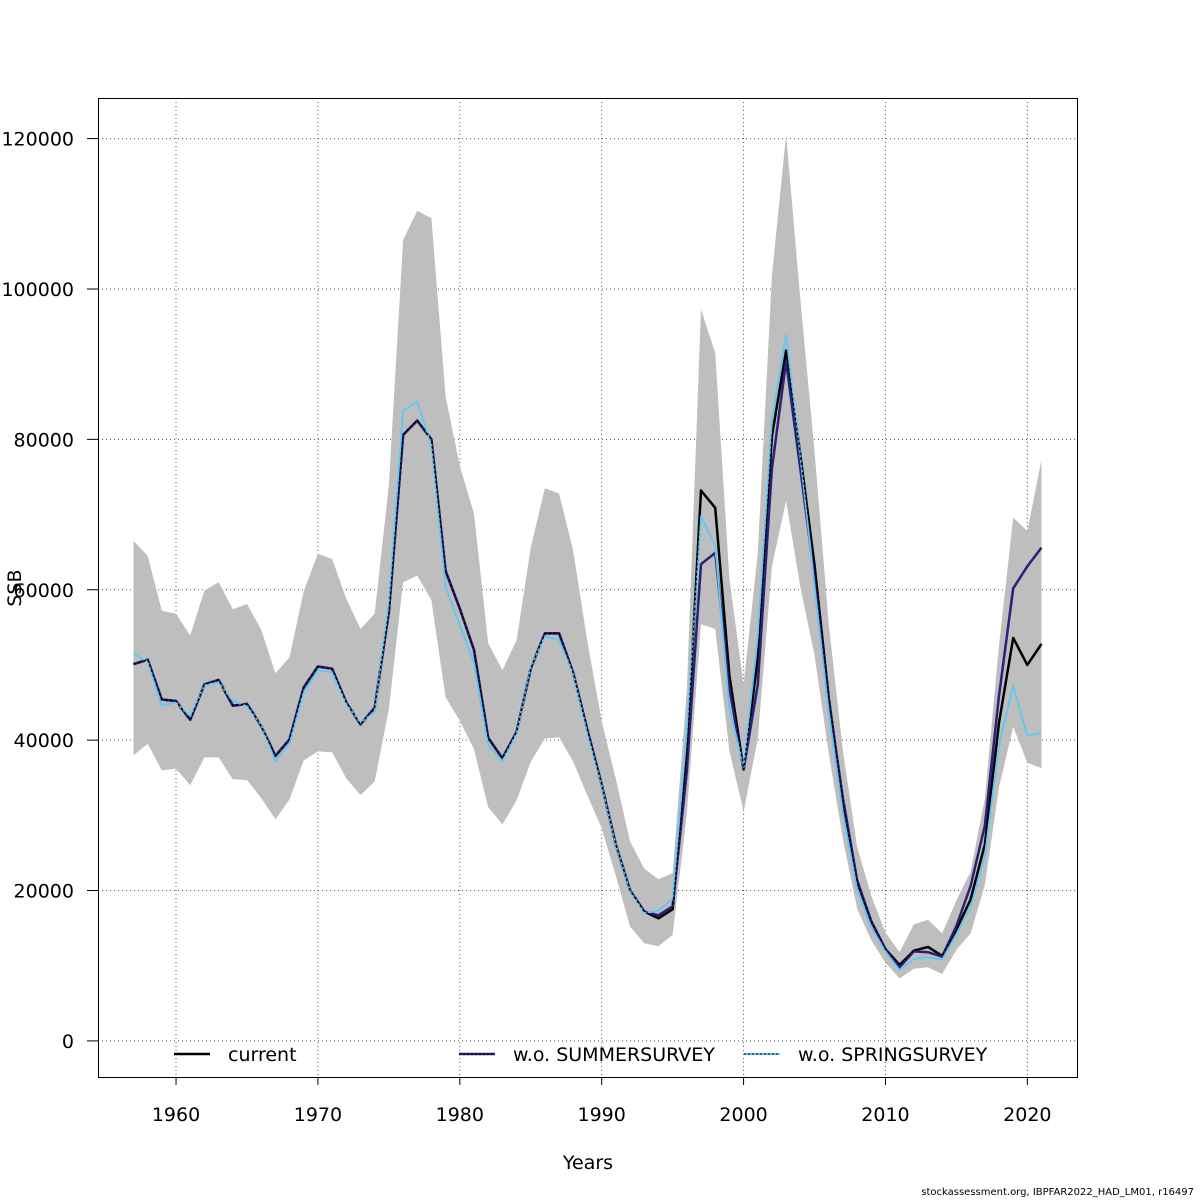 This screenshot has height=1200, width=1200. I want to click on x-tick-label-2010: 2010, so click(885, 1115).